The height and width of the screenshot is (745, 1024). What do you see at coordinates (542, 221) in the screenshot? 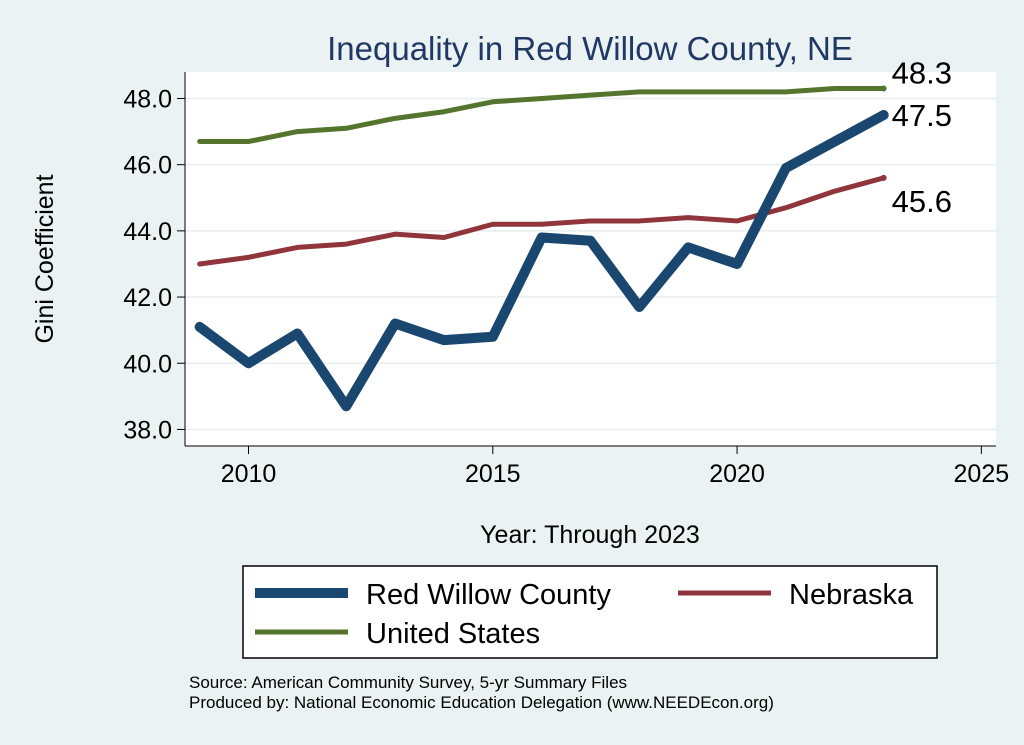
I see `series-line-nebraska` at bounding box center [542, 221].